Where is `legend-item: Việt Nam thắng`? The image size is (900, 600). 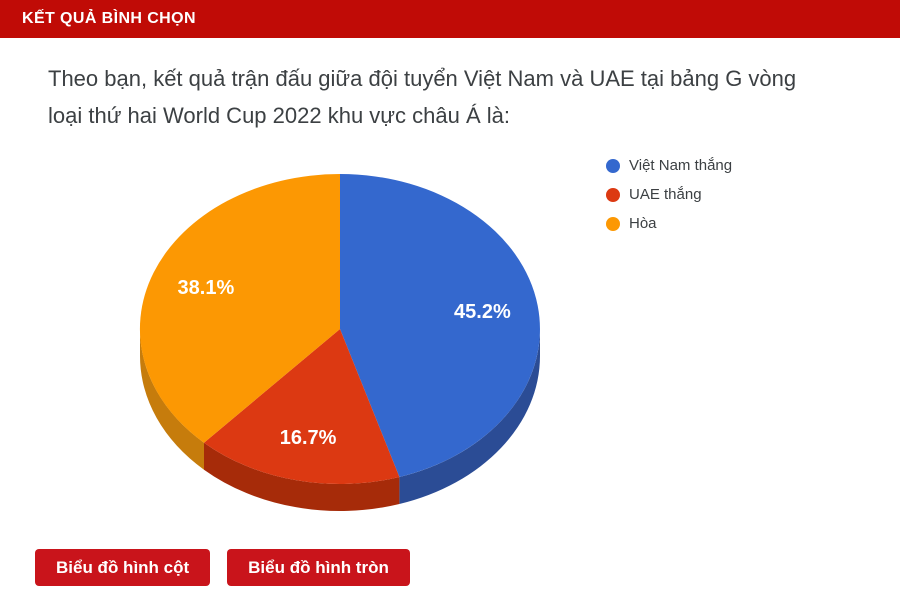 legend-item: Việt Nam thắng is located at coordinates (669, 165).